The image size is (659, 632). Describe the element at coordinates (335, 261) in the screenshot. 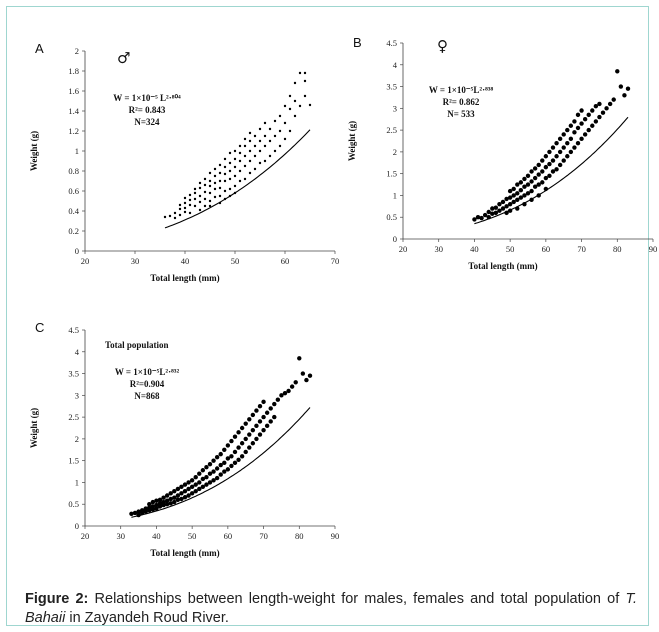

I see `x-tick-label: 70` at that location.